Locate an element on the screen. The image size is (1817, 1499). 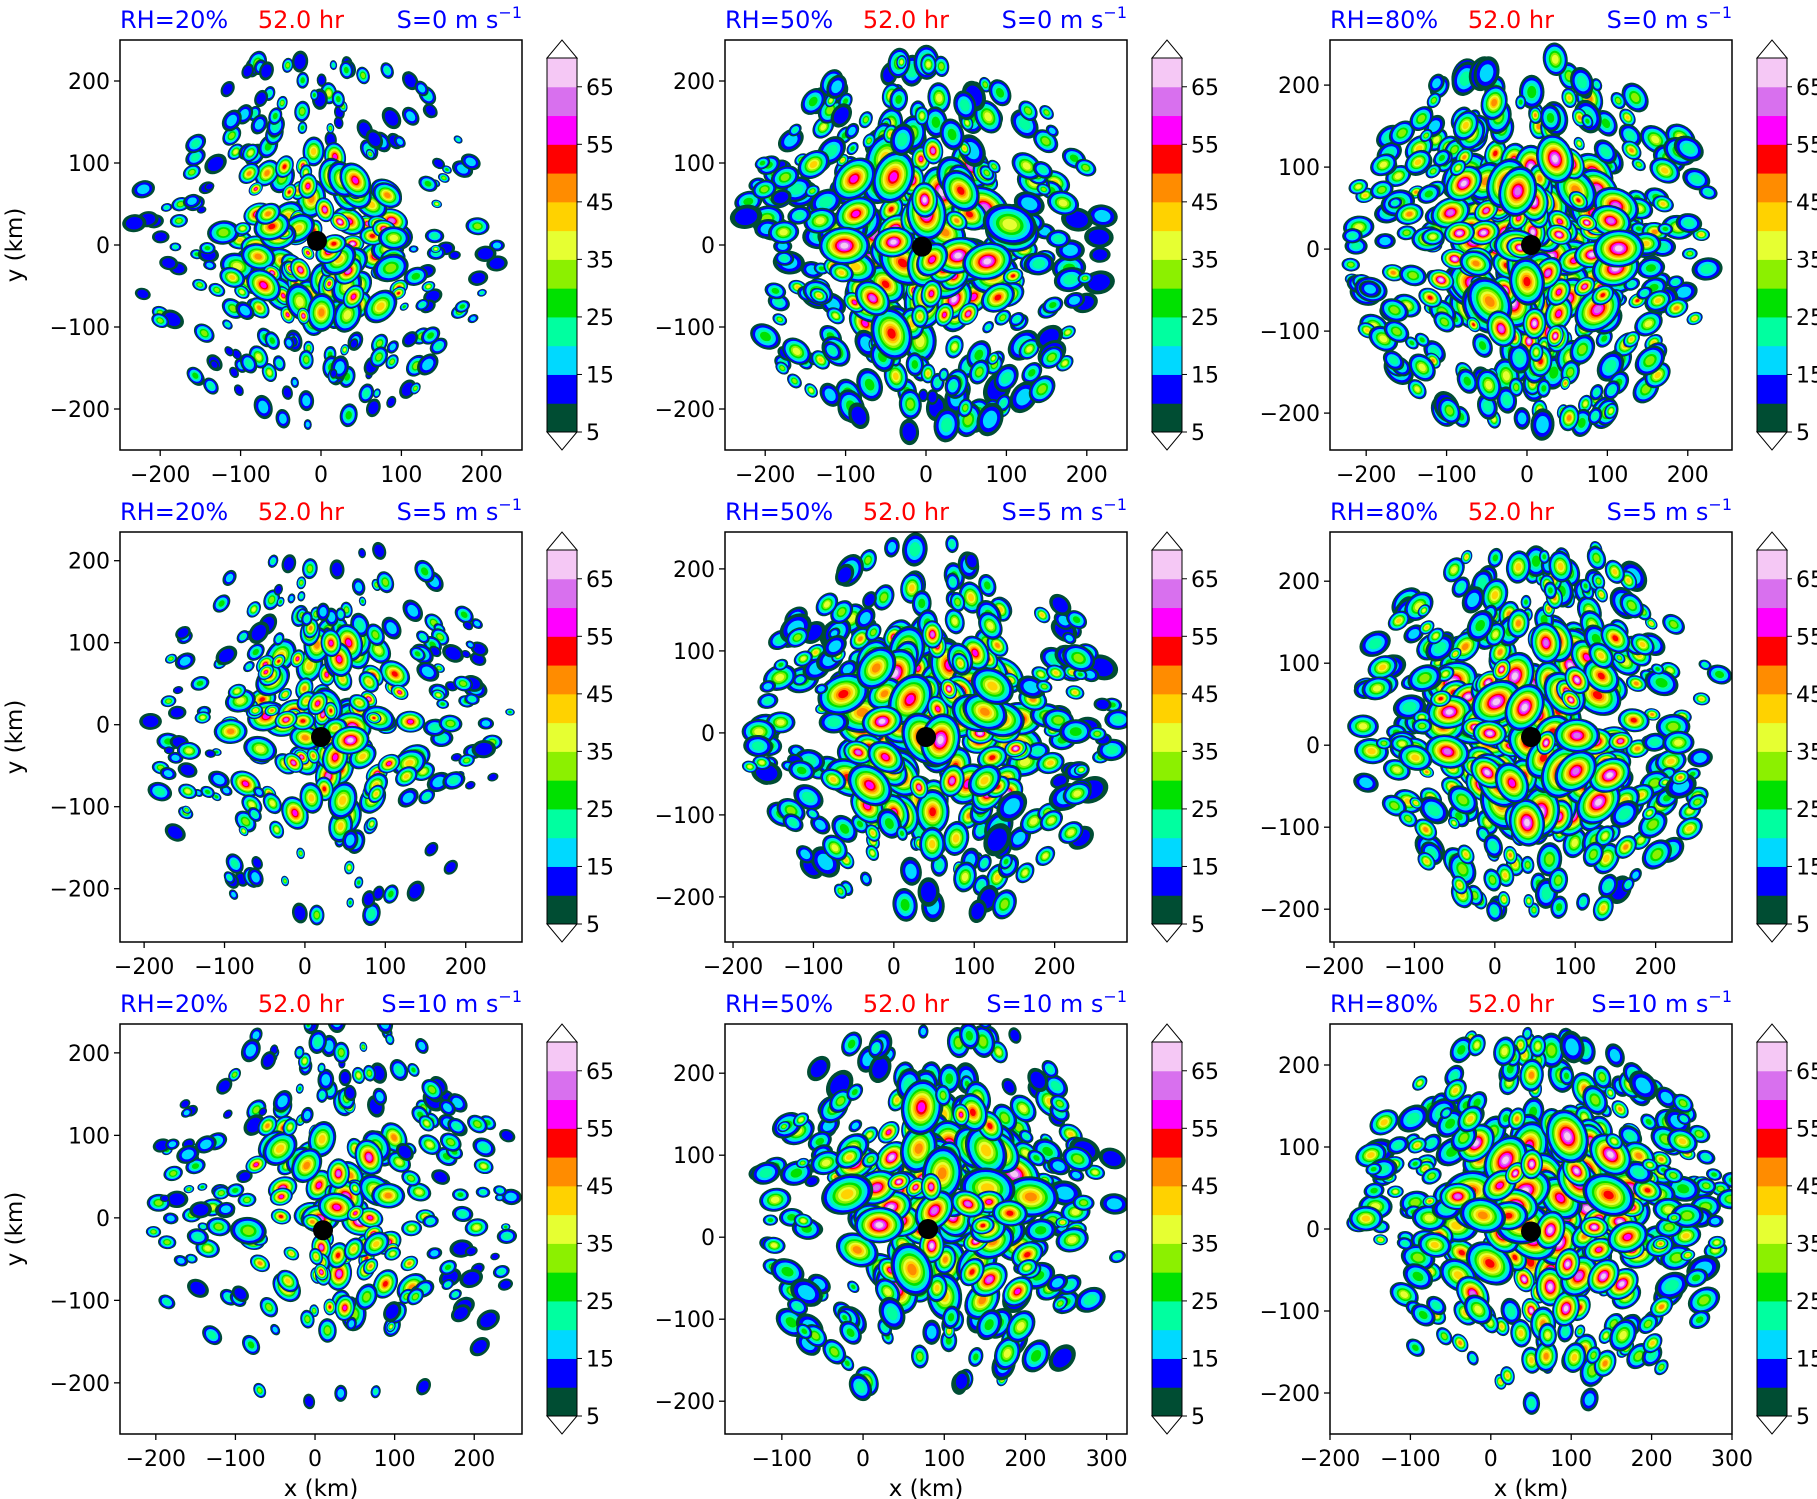
colorbar-tick-label: 35 is located at coordinates (1205, 260).